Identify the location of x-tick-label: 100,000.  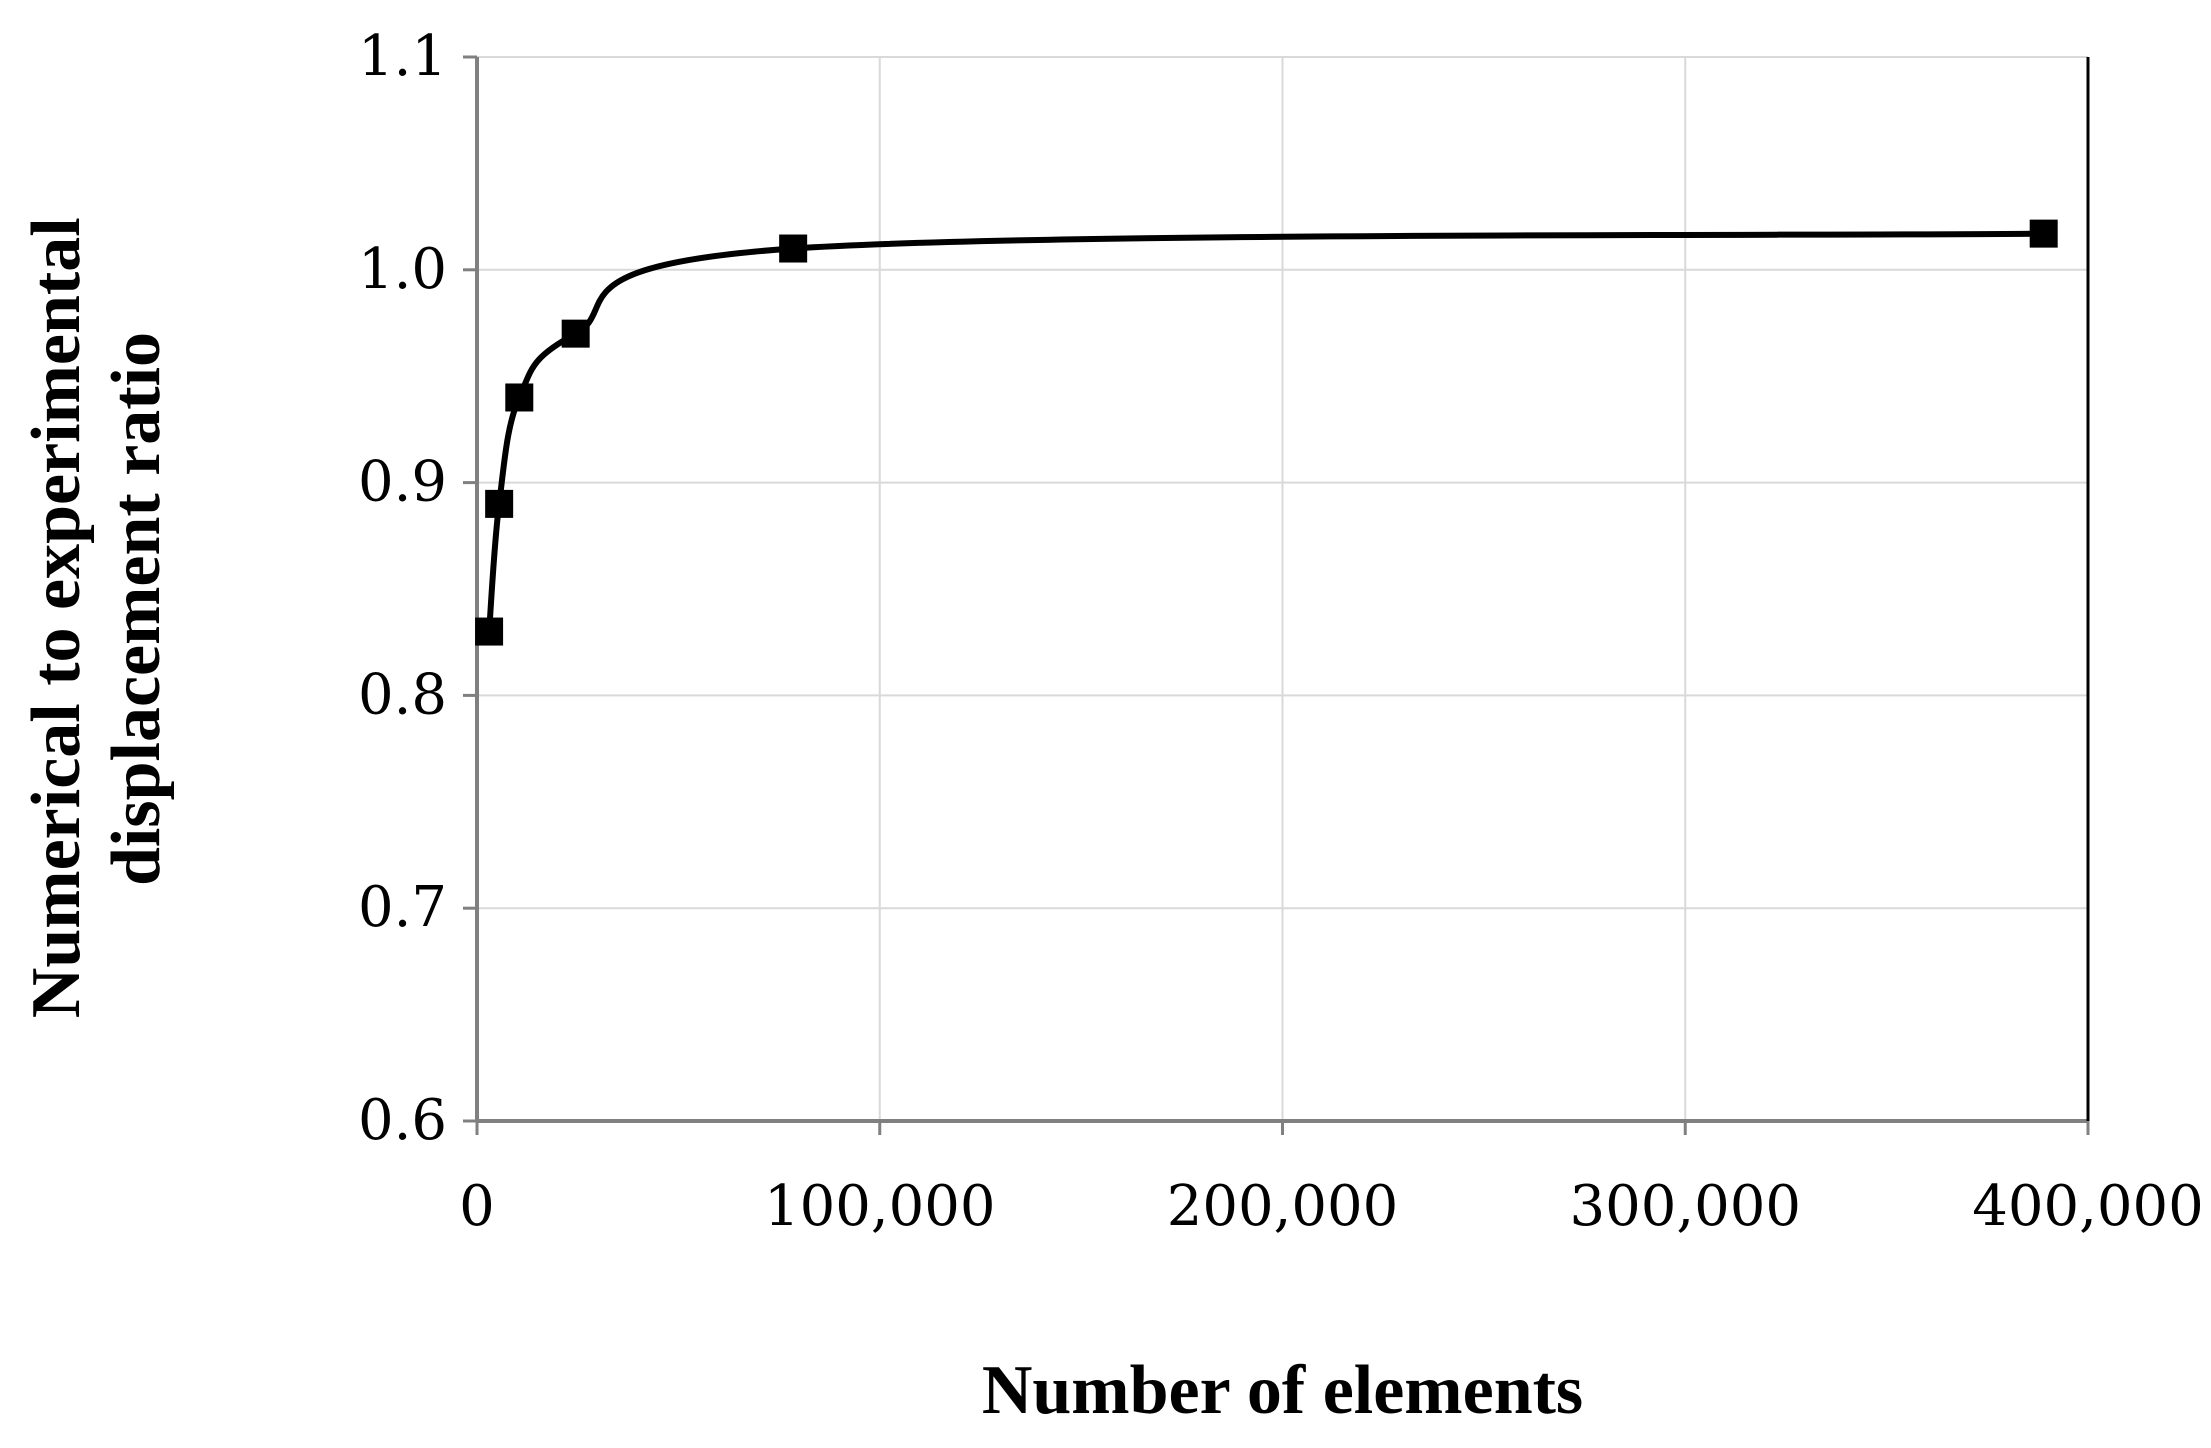
(880, 1206).